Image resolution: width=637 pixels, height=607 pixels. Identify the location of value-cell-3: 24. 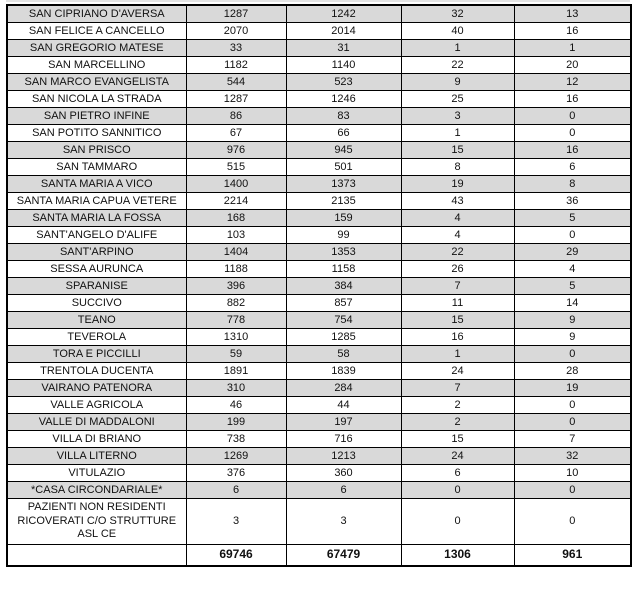
(457, 371).